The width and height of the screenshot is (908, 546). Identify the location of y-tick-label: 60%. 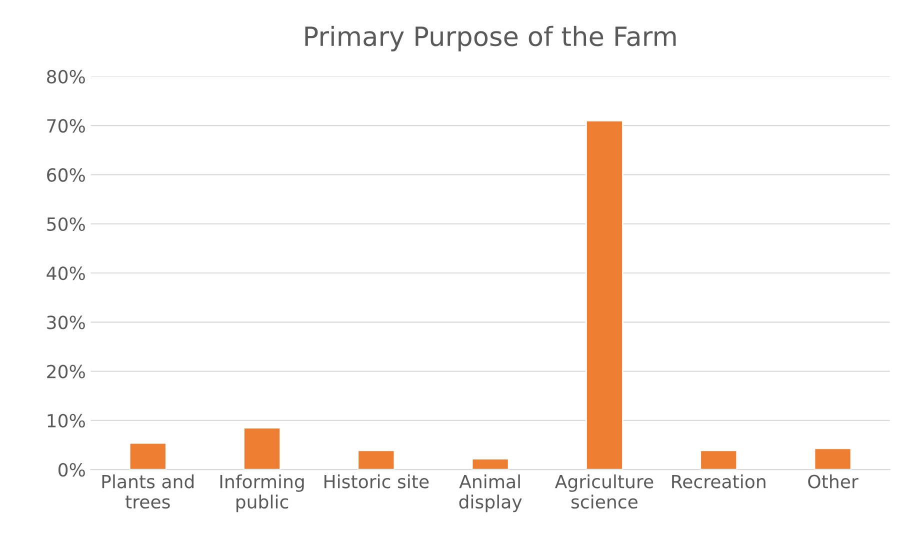
(66, 175).